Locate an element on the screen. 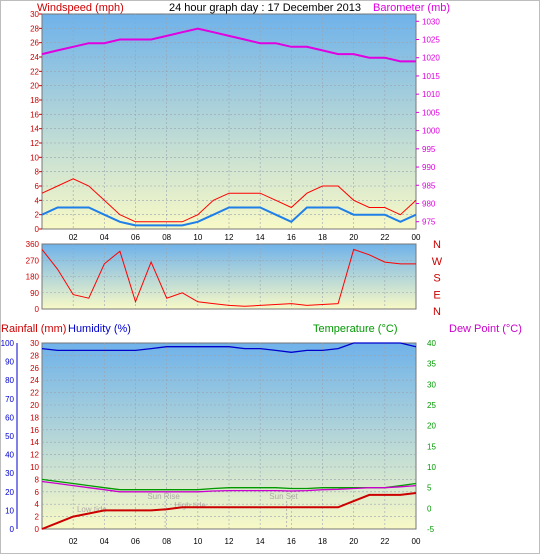 Image resolution: width=541 pixels, height=560 pixels. rainfall-tick-label: 12 is located at coordinates (34, 455).